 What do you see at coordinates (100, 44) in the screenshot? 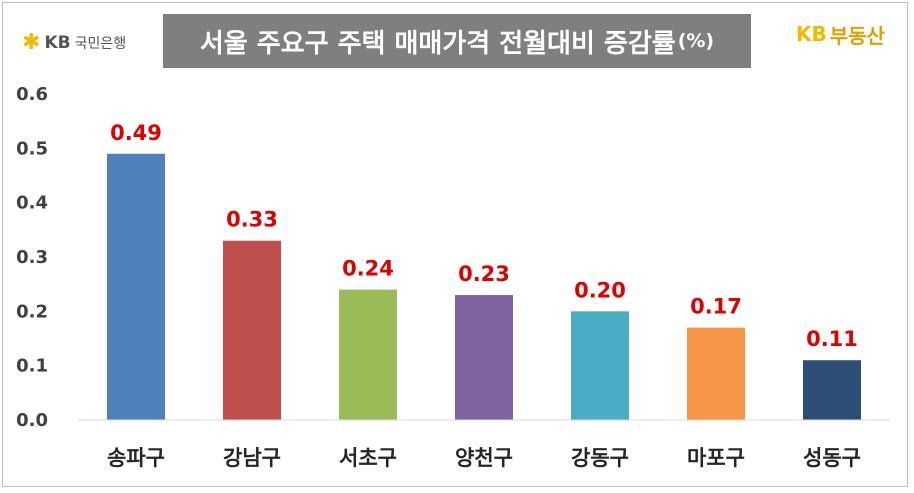
I see `bank-name-text: 국민은행` at bounding box center [100, 44].